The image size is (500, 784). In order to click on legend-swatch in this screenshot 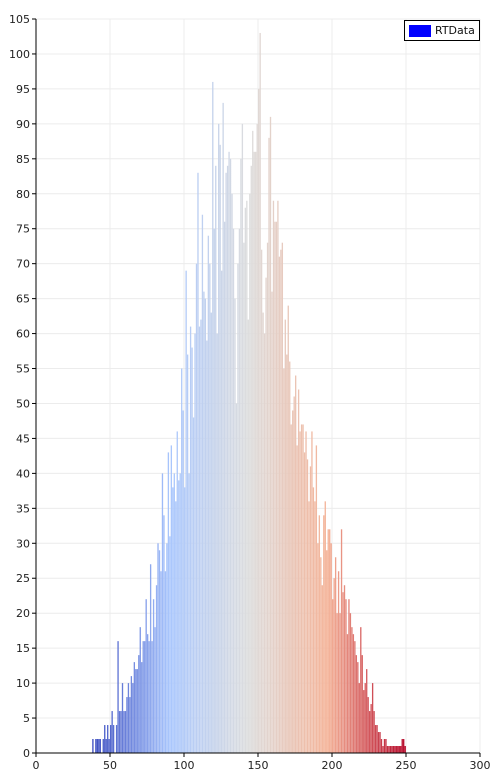, I will do `click(420, 30)`.